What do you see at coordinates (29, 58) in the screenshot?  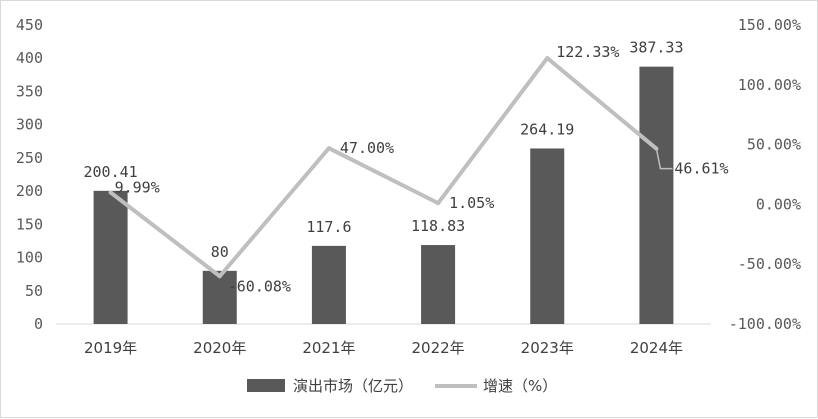 I see `y-left-tick-label: 400` at bounding box center [29, 58].